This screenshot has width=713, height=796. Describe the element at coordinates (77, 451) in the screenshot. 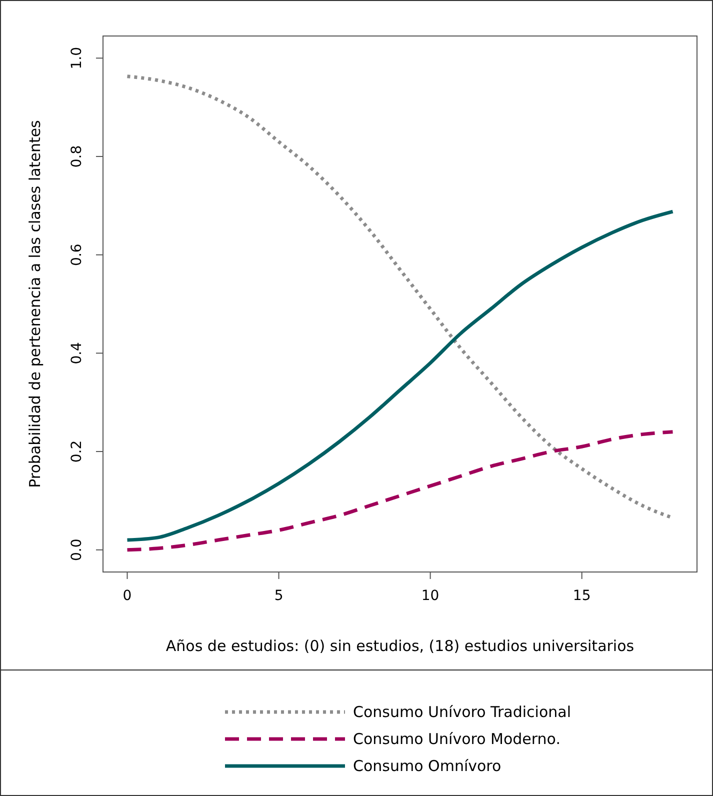

I see `y-tick-label: 0.2` at that location.